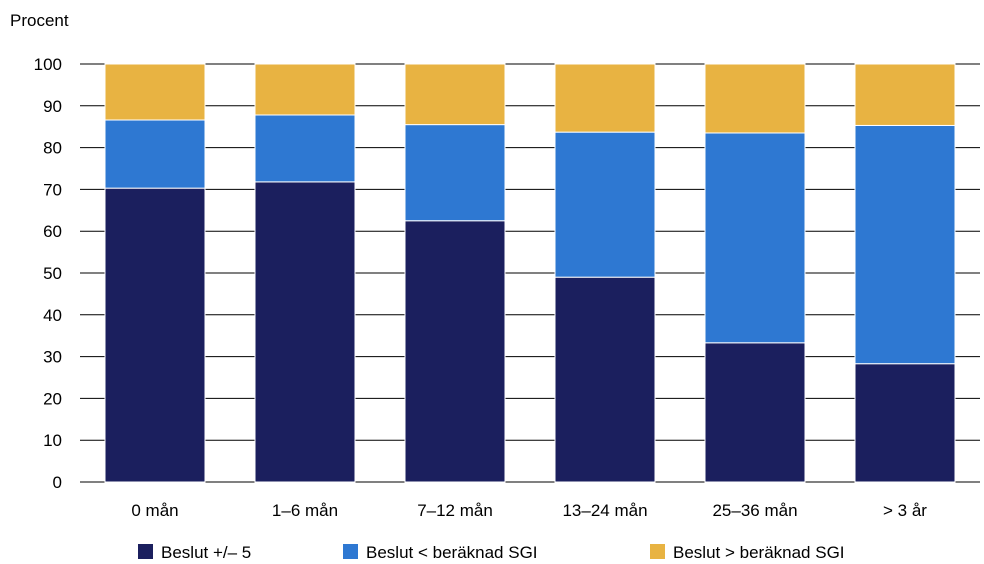 The image size is (984, 564). Describe the element at coordinates (52, 315) in the screenshot. I see `y-tick-label: 40` at that location.